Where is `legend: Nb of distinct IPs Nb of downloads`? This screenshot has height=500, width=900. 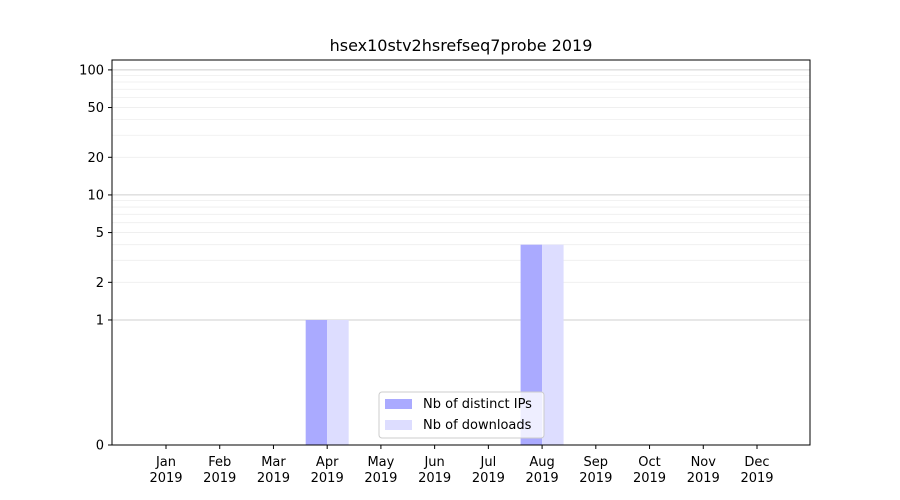
legend: Nb of distinct IPs Nb of downloads is located at coordinates (461, 415).